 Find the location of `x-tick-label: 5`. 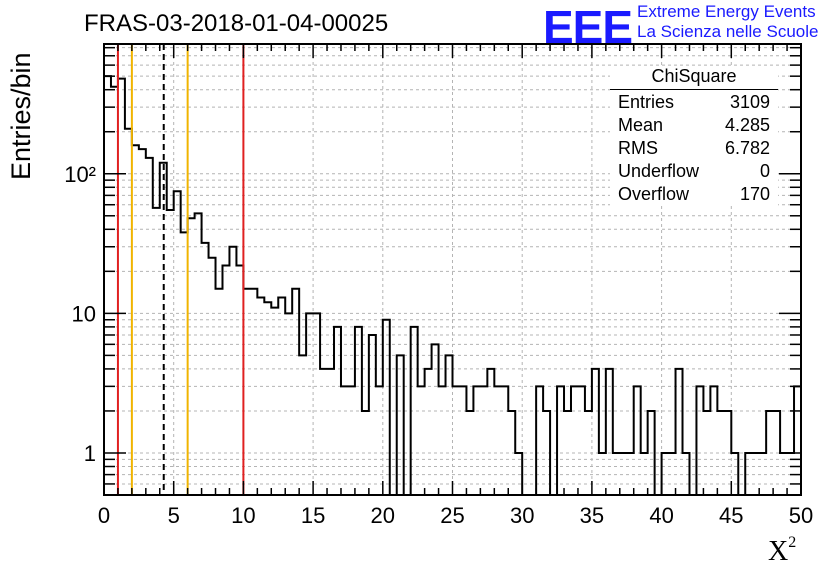

x-tick-label: 5 is located at coordinates (174, 515).